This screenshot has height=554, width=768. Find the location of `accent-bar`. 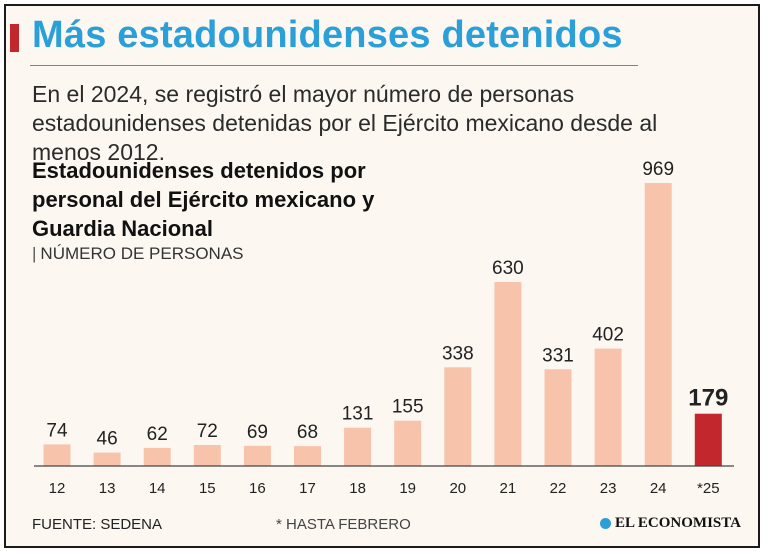

accent-bar is located at coordinates (14, 38).